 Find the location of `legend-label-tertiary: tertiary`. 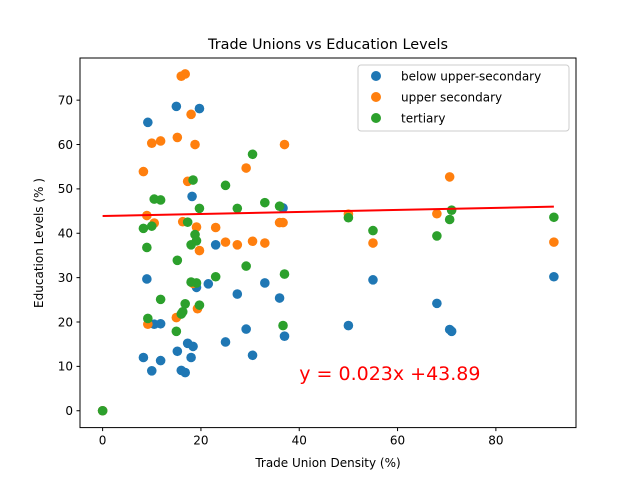

legend-label-tertiary: tertiary is located at coordinates (423, 119).